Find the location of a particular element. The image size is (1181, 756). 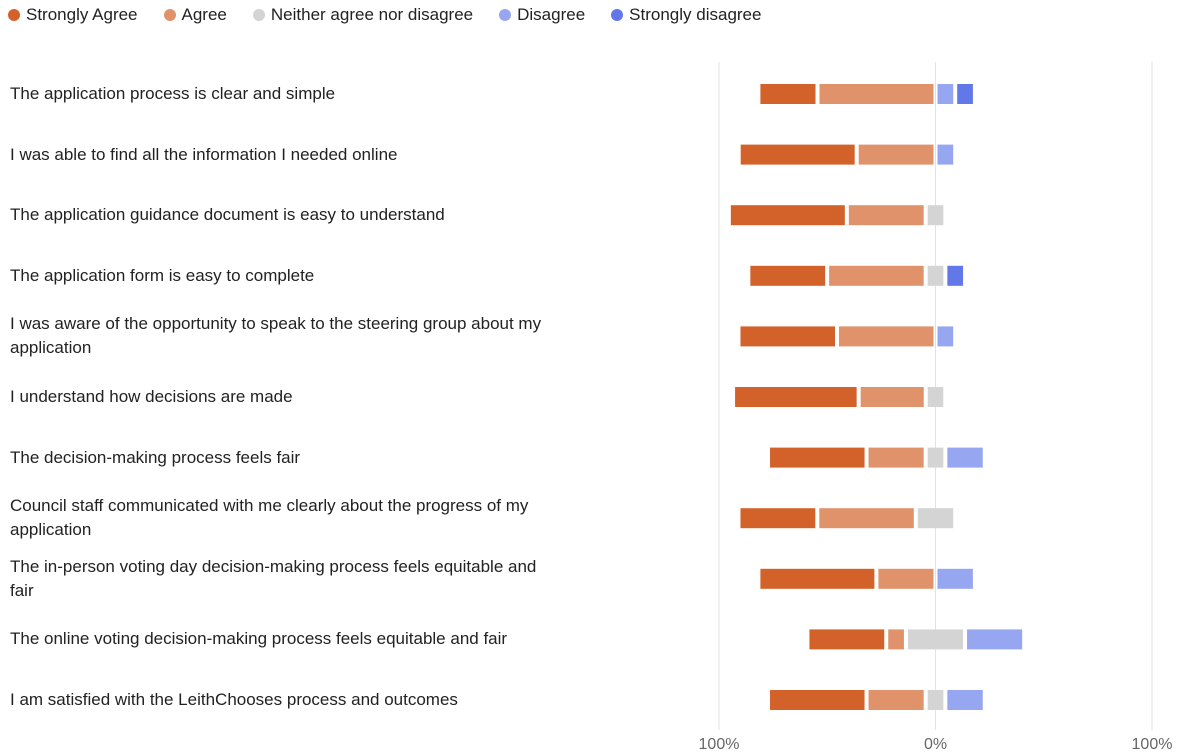

category-label: The decision-making process feels fair is located at coordinates (155, 457).